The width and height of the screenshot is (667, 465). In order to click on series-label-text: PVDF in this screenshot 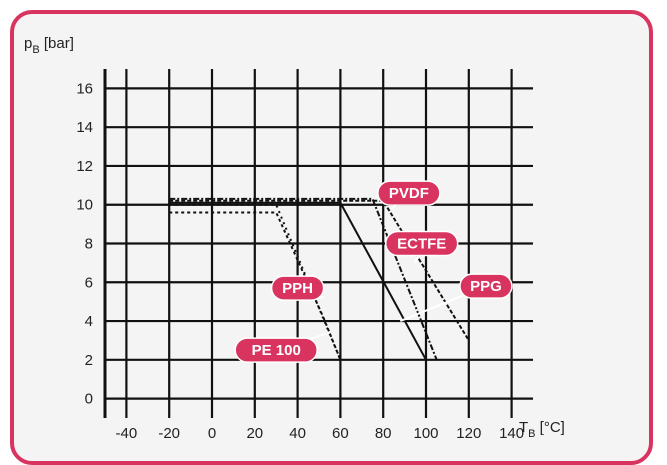, I will do `click(409, 193)`.